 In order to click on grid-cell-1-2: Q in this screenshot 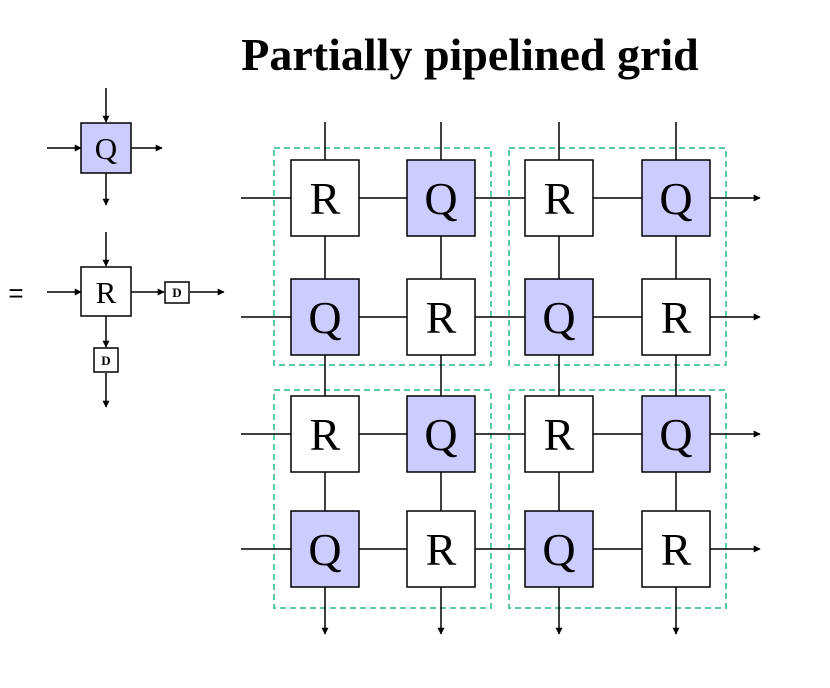, I will do `click(559, 317)`.